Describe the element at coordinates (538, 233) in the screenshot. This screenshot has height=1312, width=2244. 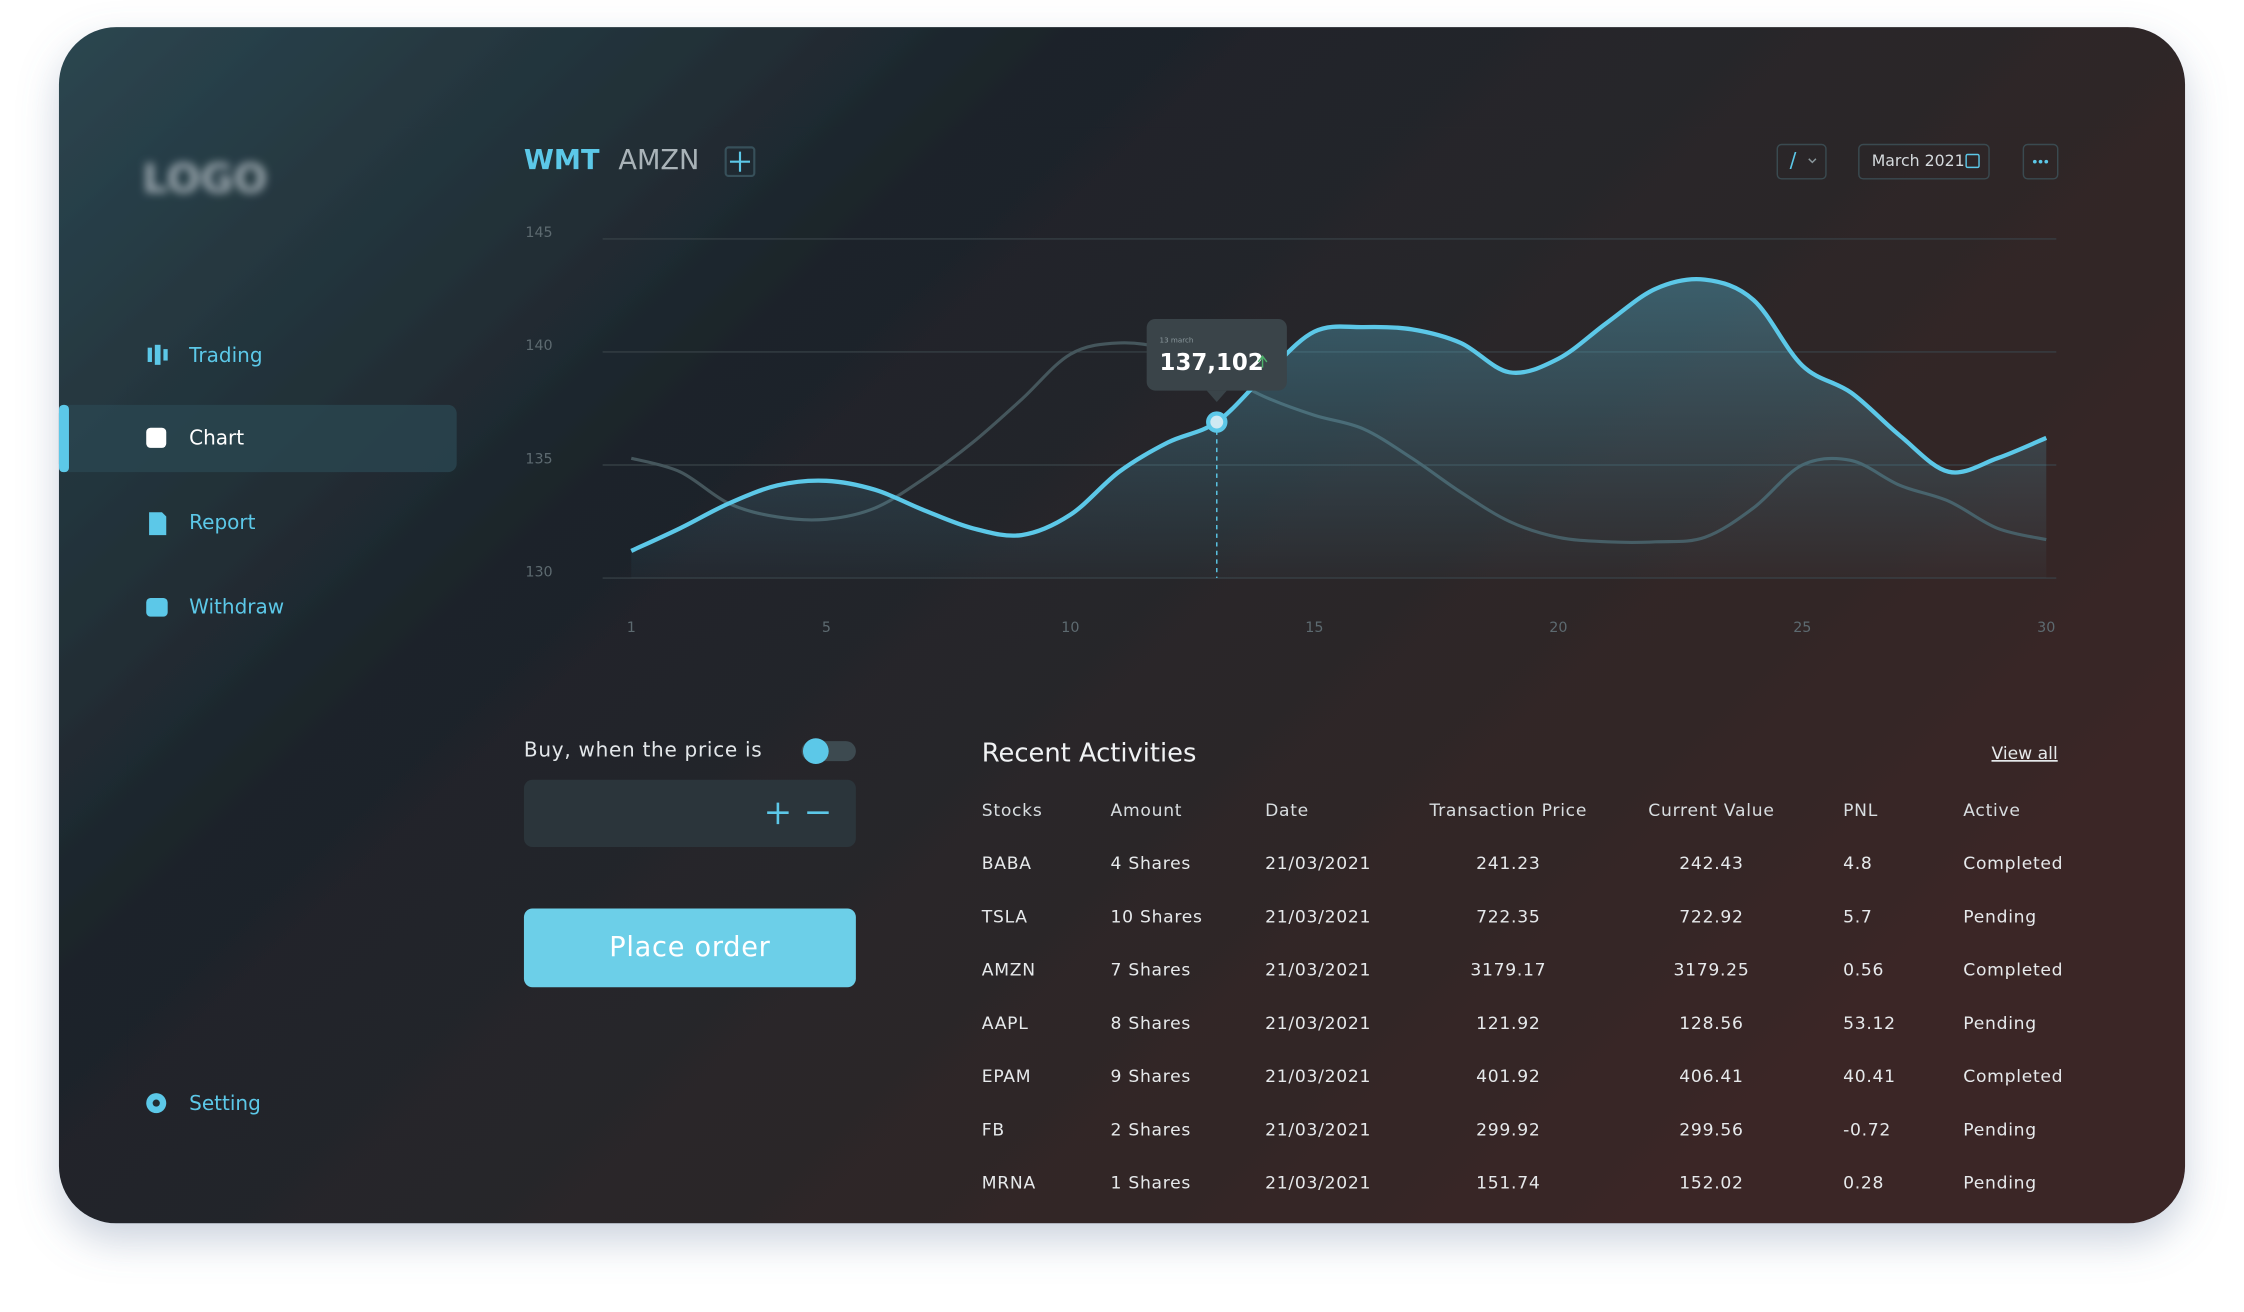
I see `y-tick-label: 145` at that location.